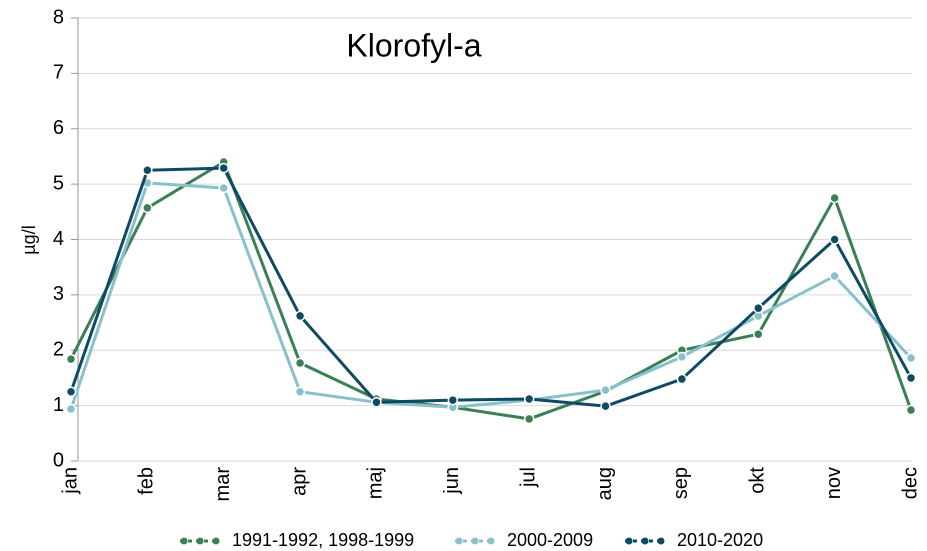 This screenshot has width=927, height=551. I want to click on y-tick-label: 1, so click(58, 405).